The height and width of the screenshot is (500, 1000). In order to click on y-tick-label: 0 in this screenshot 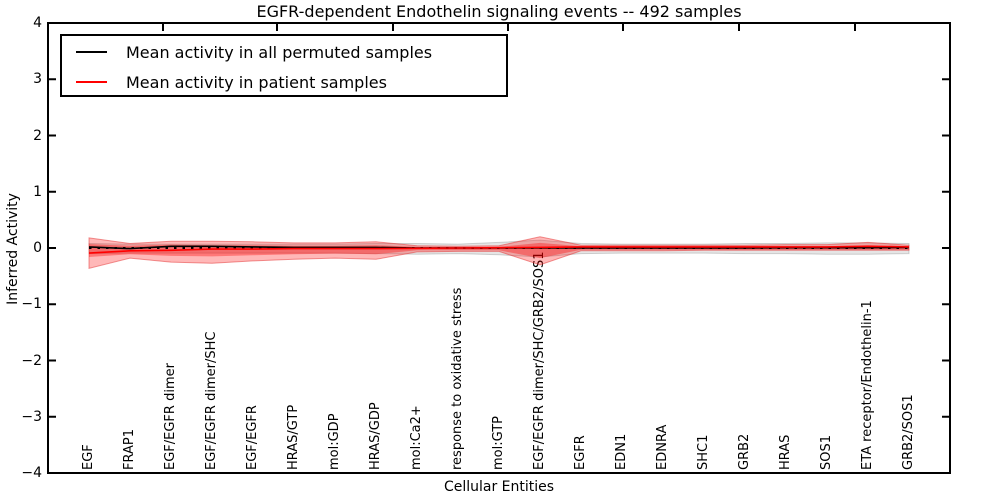, I will do `click(37, 248)`.